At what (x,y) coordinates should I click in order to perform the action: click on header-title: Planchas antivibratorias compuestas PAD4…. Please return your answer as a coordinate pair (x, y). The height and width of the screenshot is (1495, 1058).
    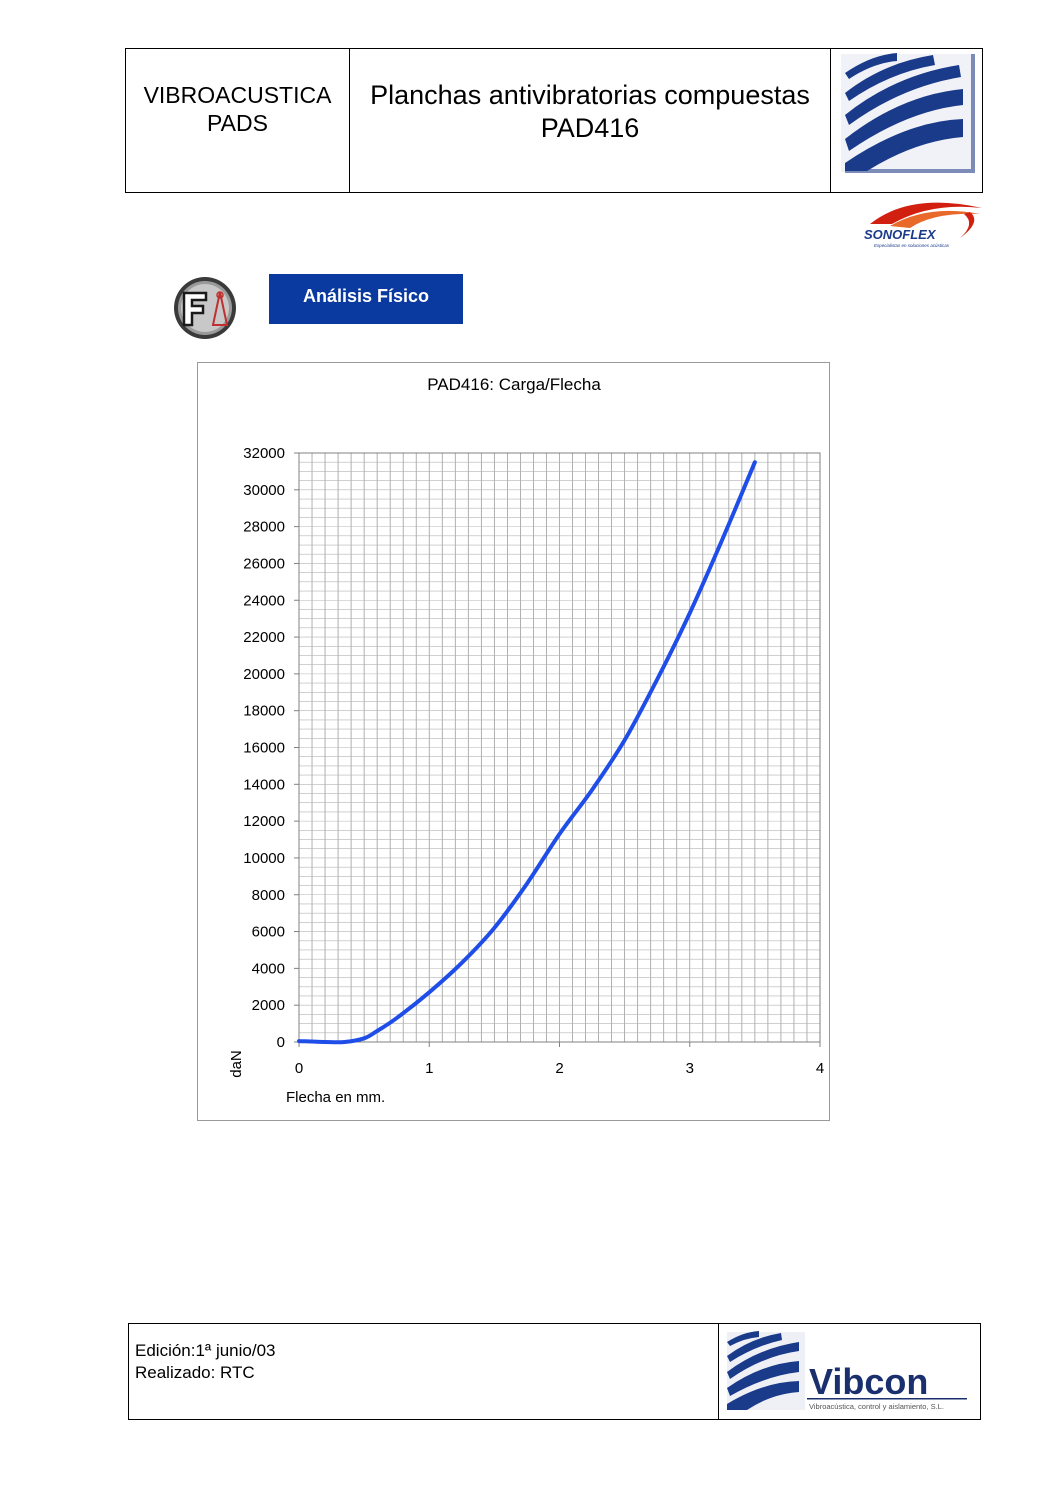
    Looking at the image, I should click on (590, 120).